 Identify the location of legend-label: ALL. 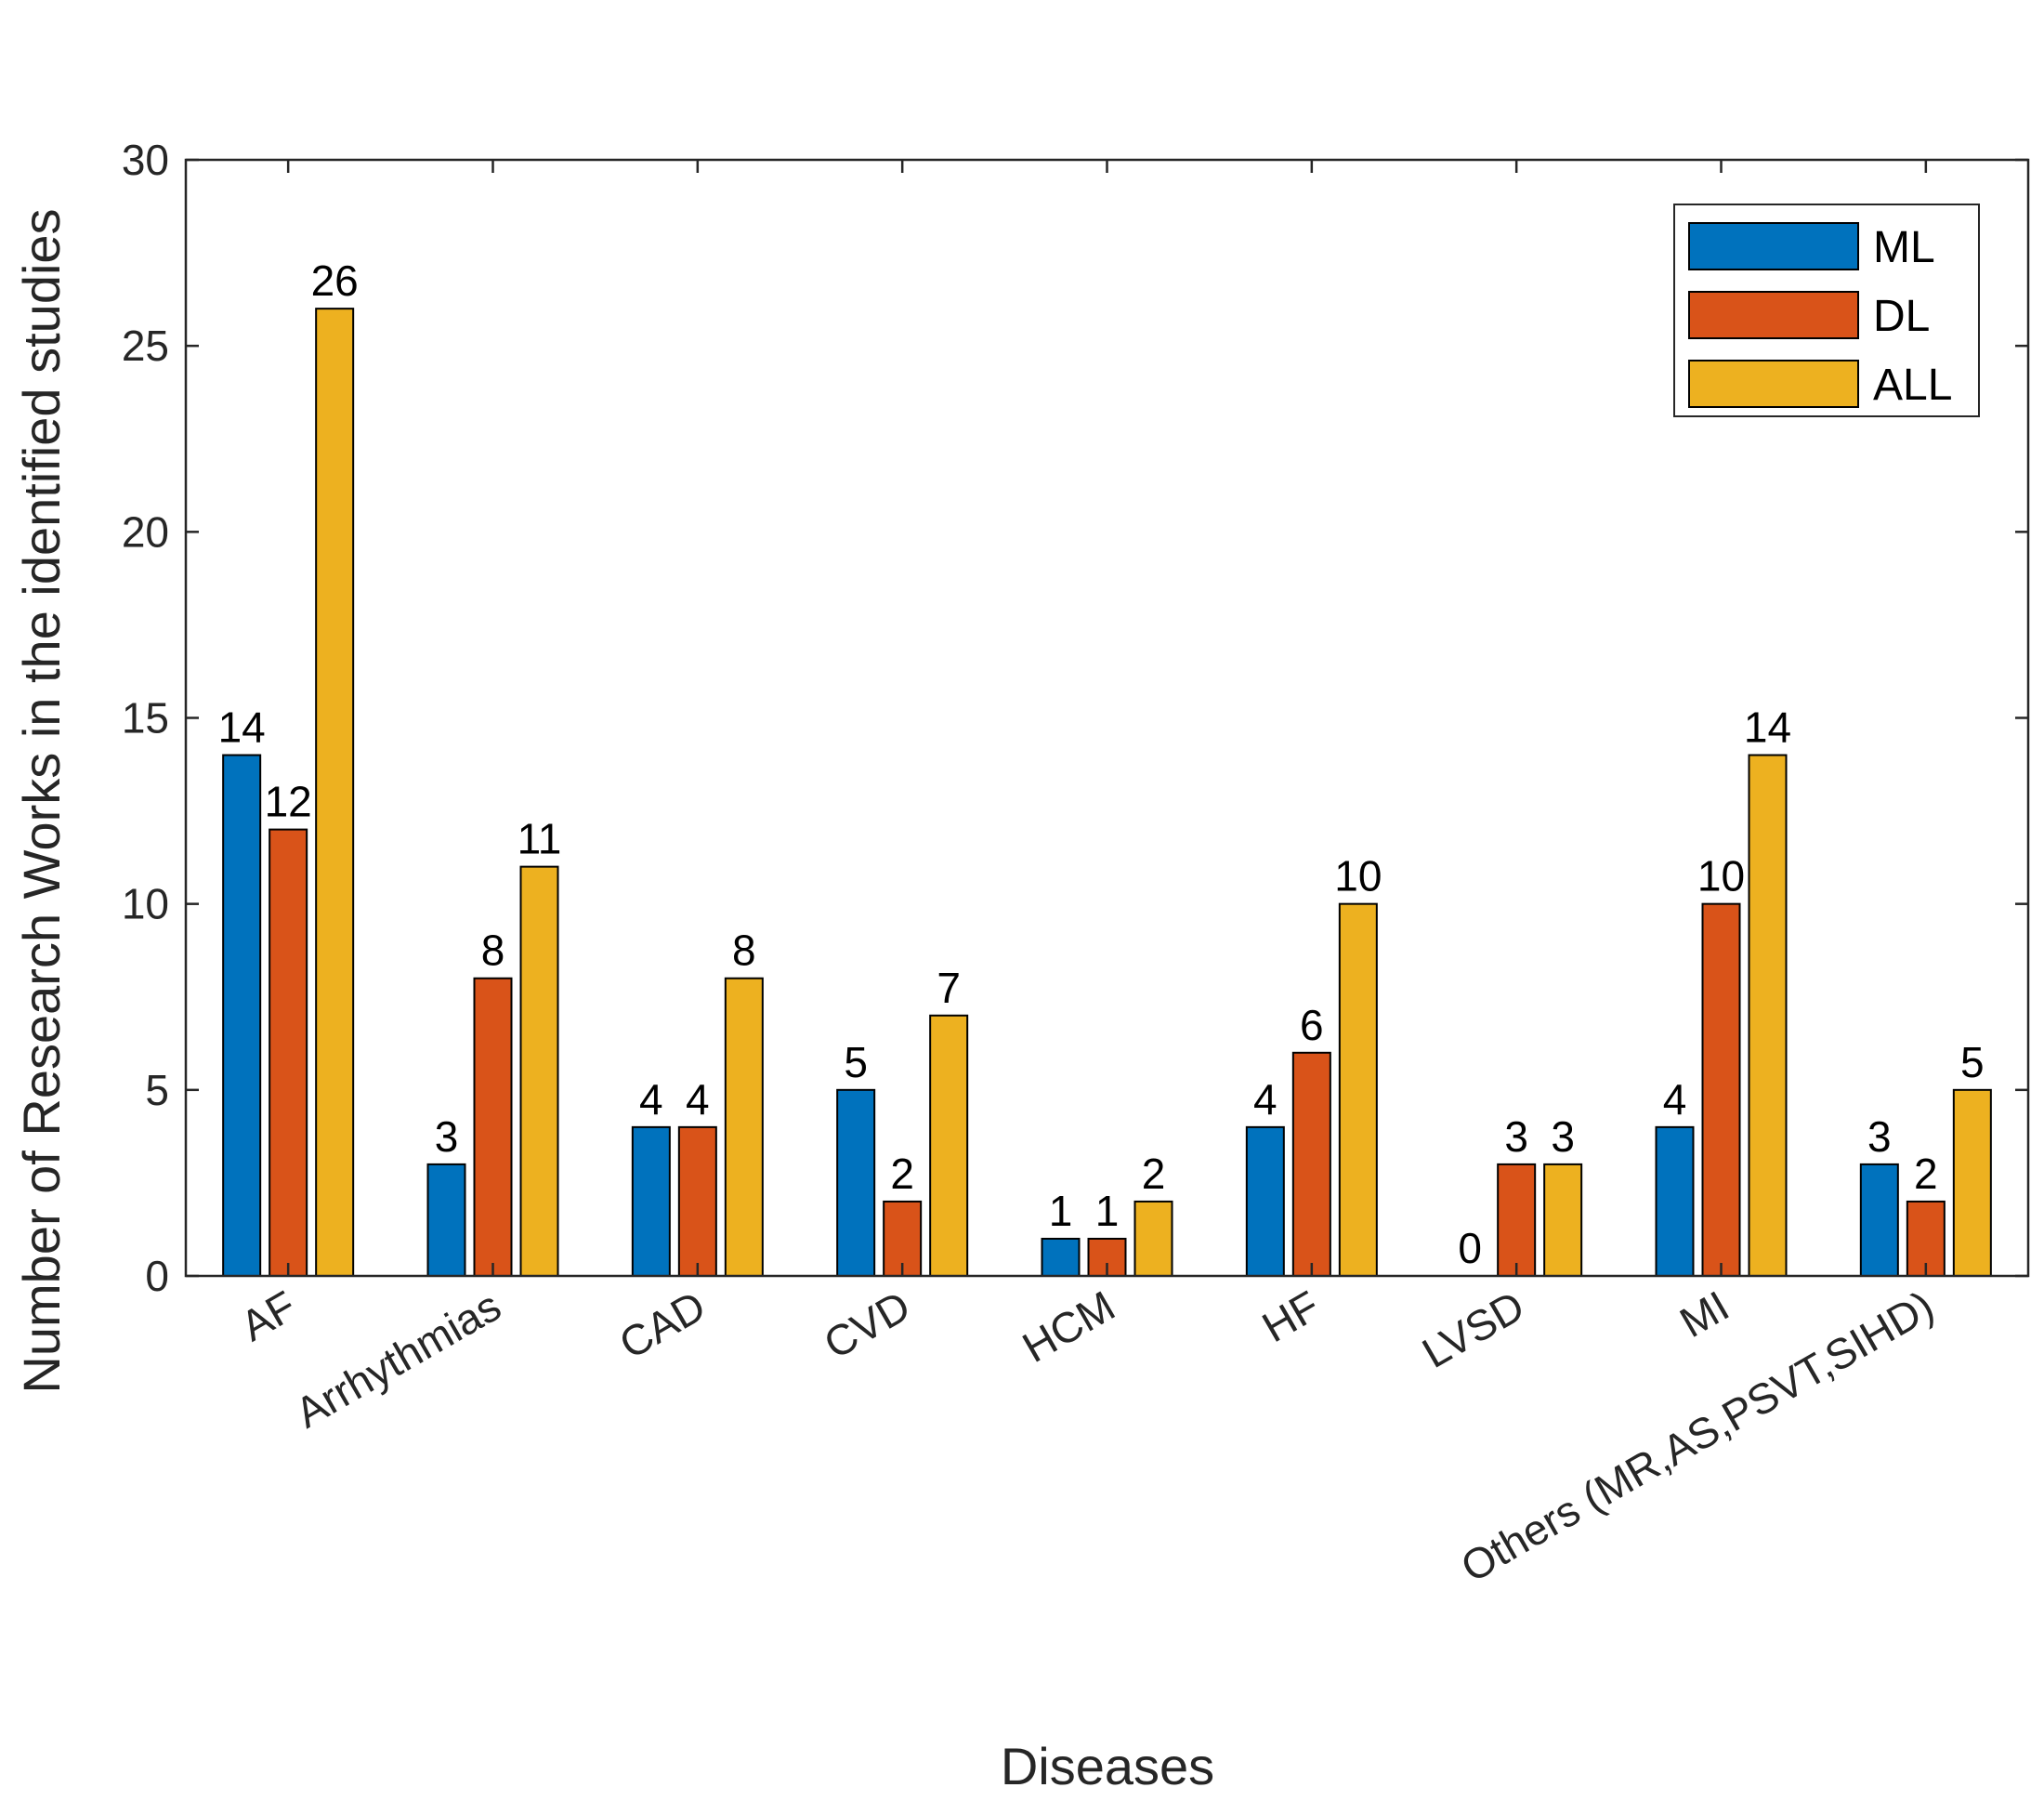
(1912, 385).